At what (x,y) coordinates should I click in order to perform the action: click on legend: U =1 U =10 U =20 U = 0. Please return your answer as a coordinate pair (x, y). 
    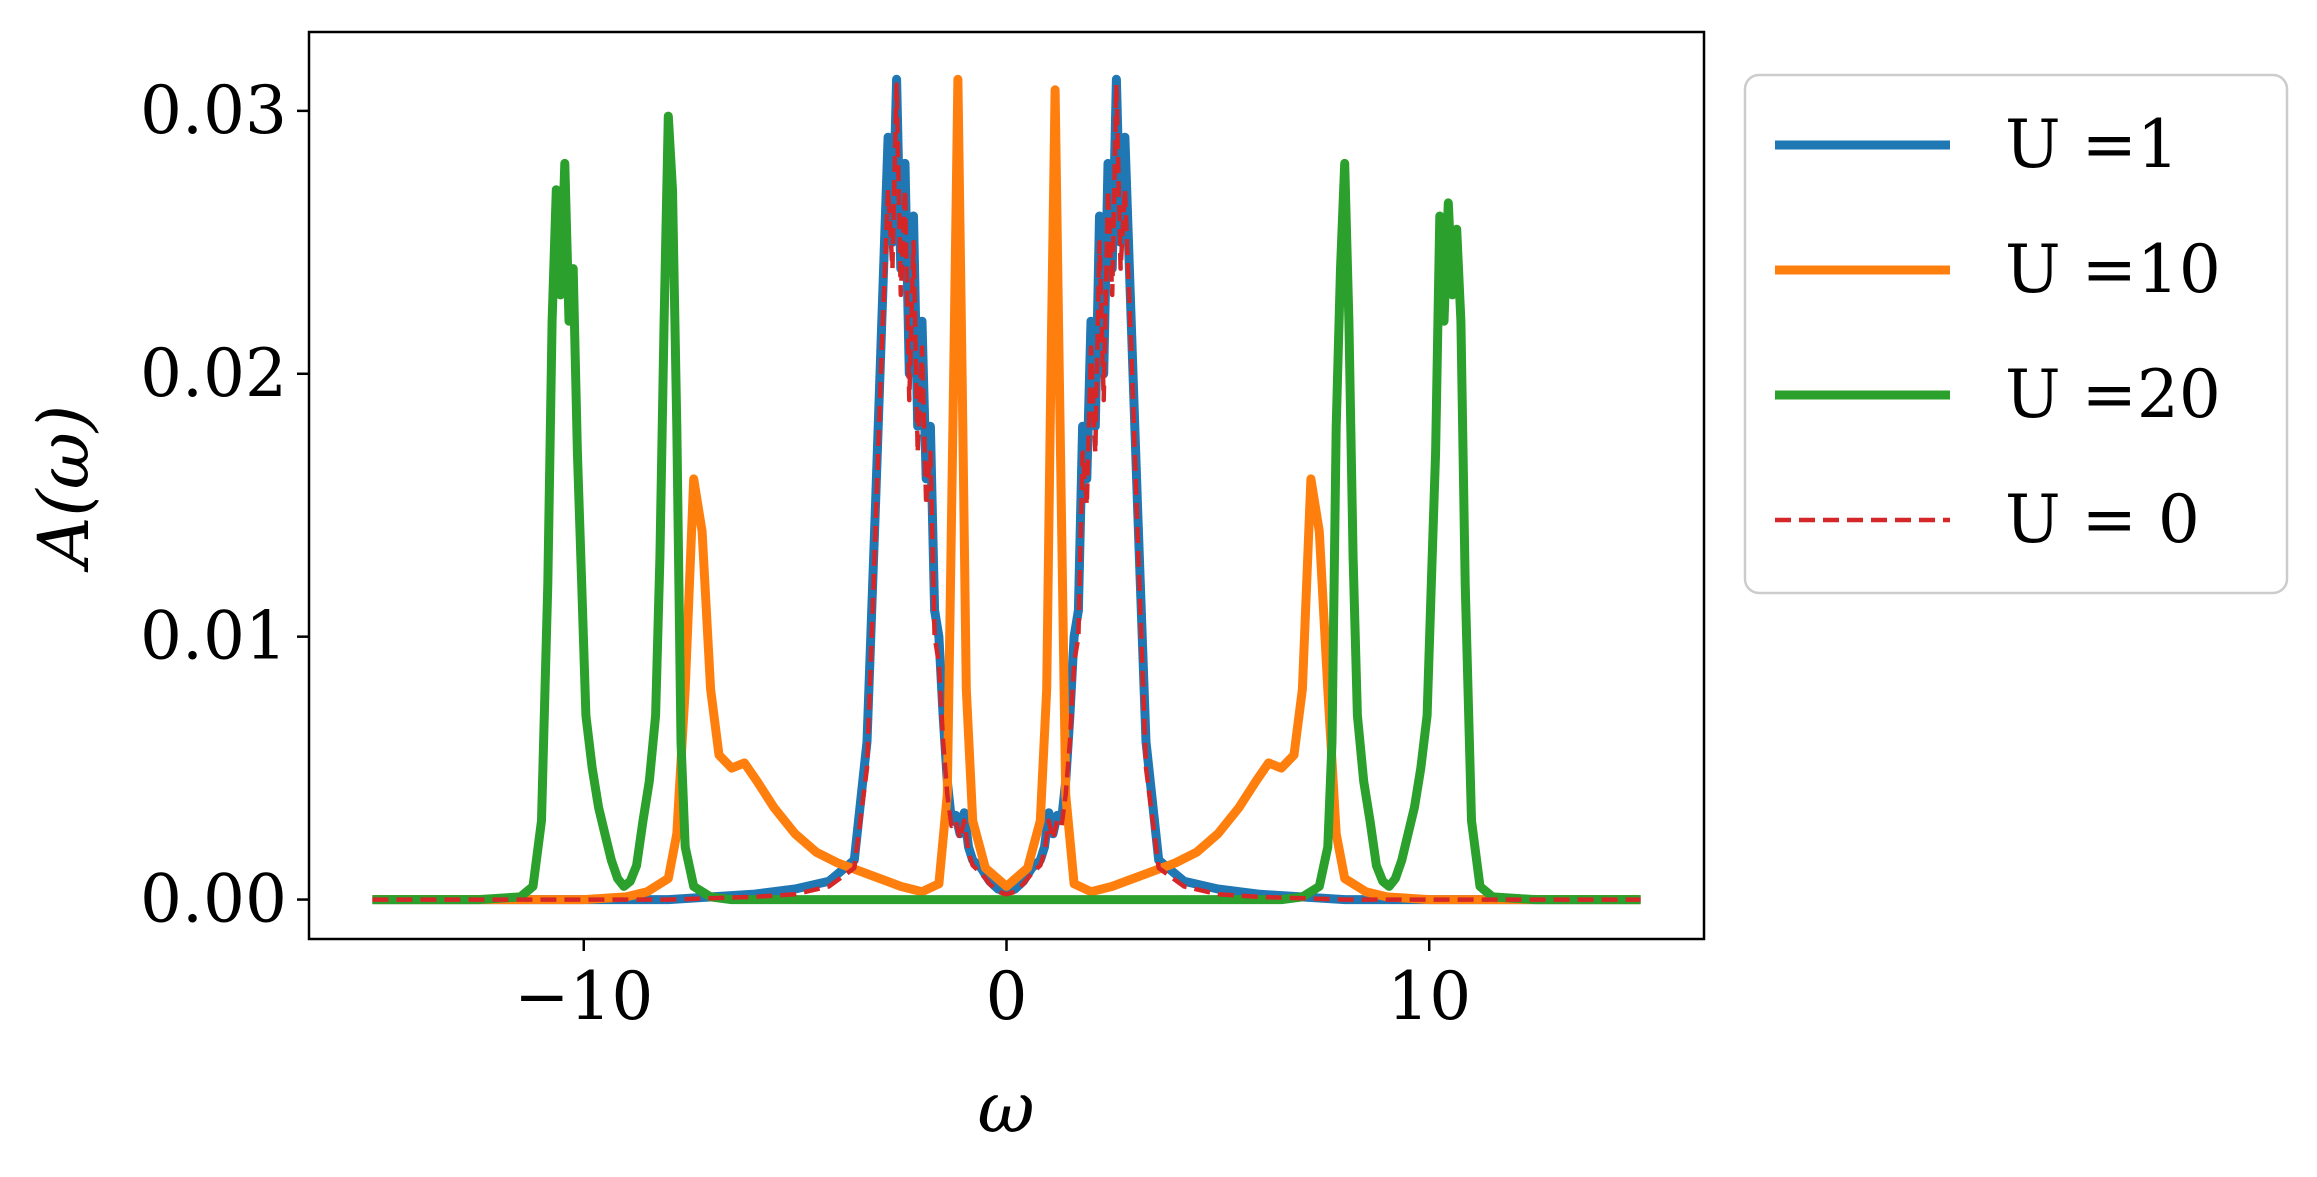
    Looking at the image, I should click on (2016, 334).